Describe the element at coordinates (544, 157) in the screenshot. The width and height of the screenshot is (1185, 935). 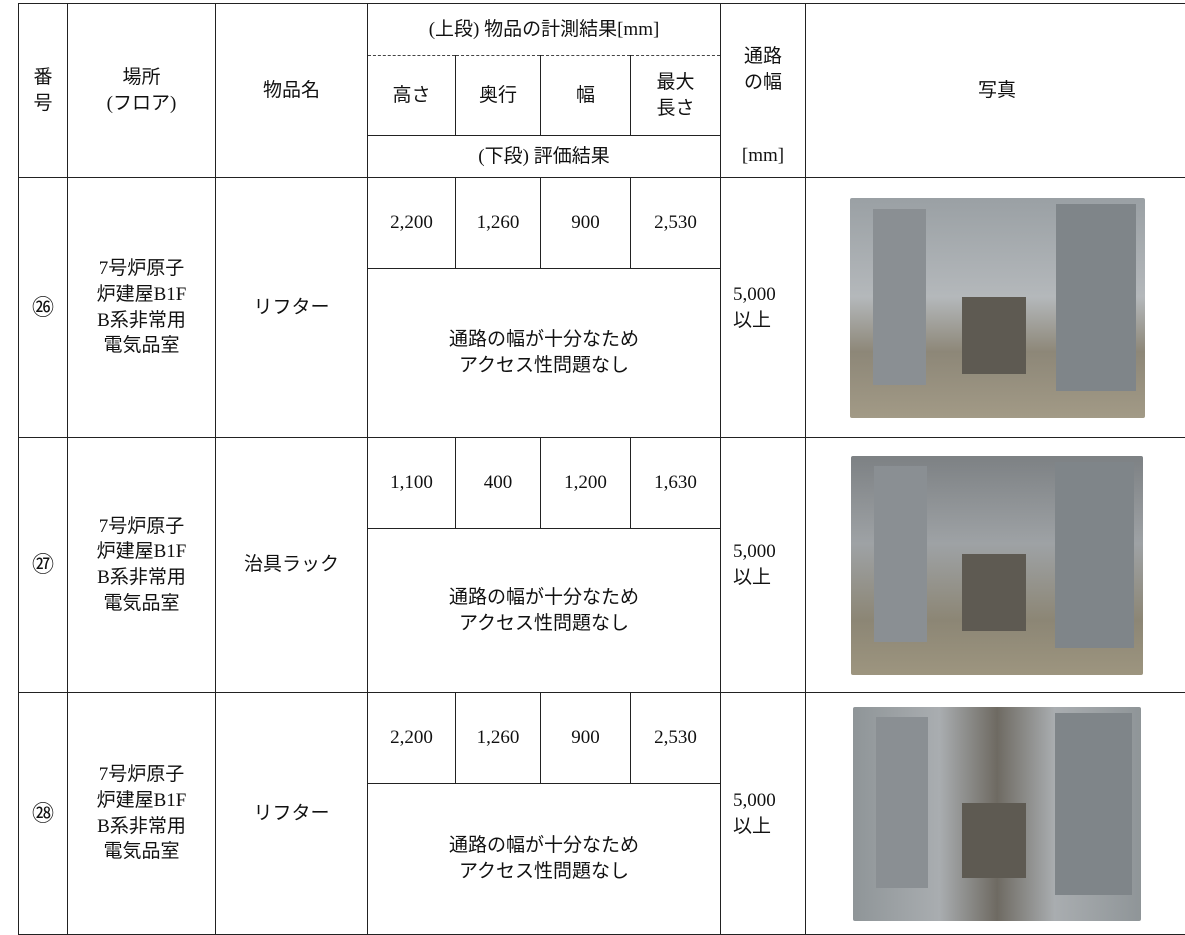
I see `header-lower: (下段) 評価結果` at that location.